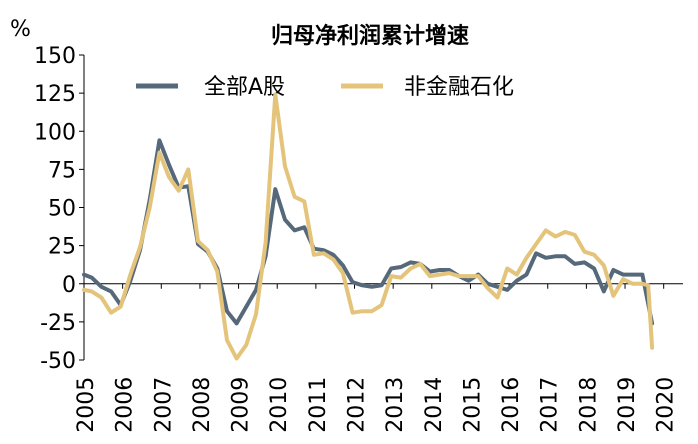  Describe the element at coordinates (357, 405) in the screenshot. I see `x-tick-label: 2012` at that location.